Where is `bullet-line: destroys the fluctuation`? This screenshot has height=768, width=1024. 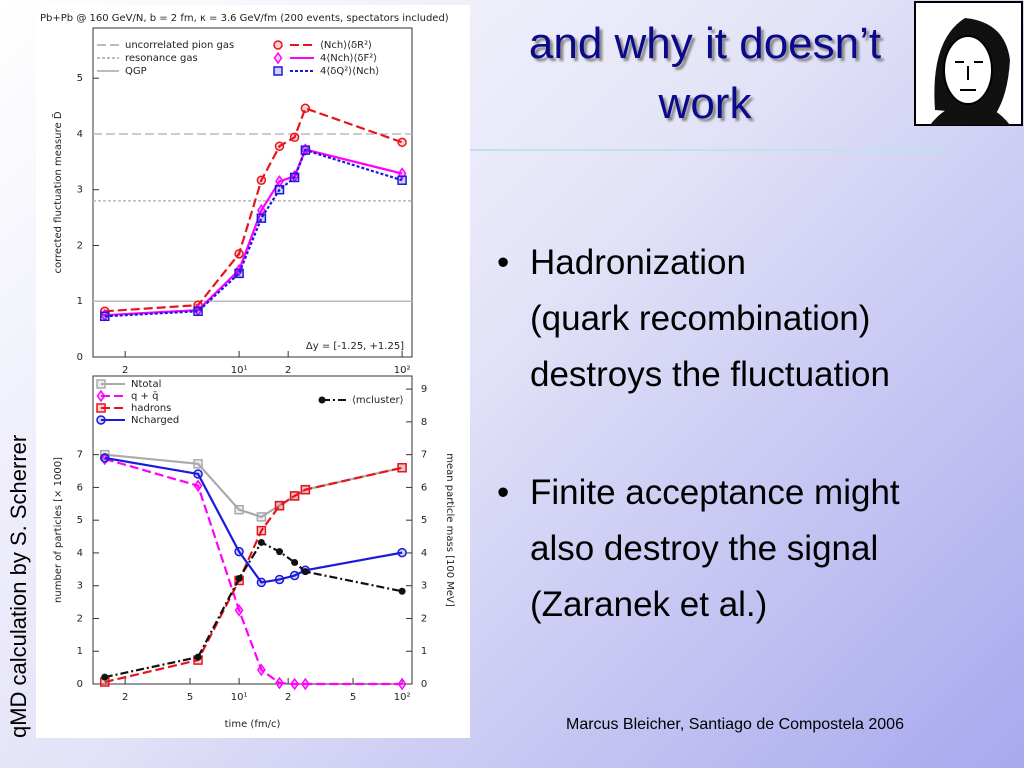
bullet-line: destroys the fluctuation is located at coordinates (710, 374).